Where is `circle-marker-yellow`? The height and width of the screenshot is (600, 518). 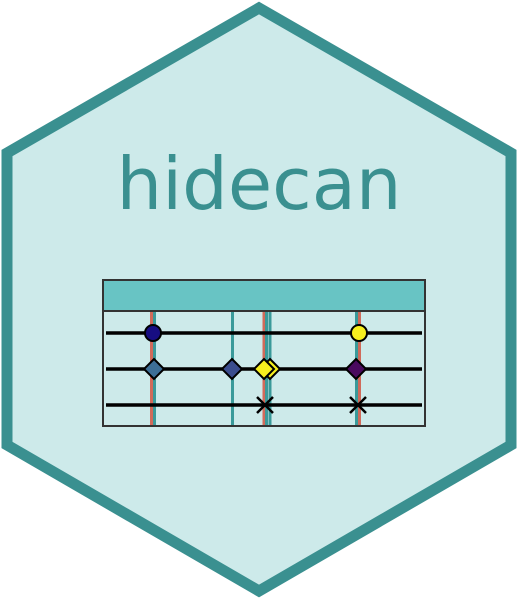 circle-marker-yellow is located at coordinates (359, 333).